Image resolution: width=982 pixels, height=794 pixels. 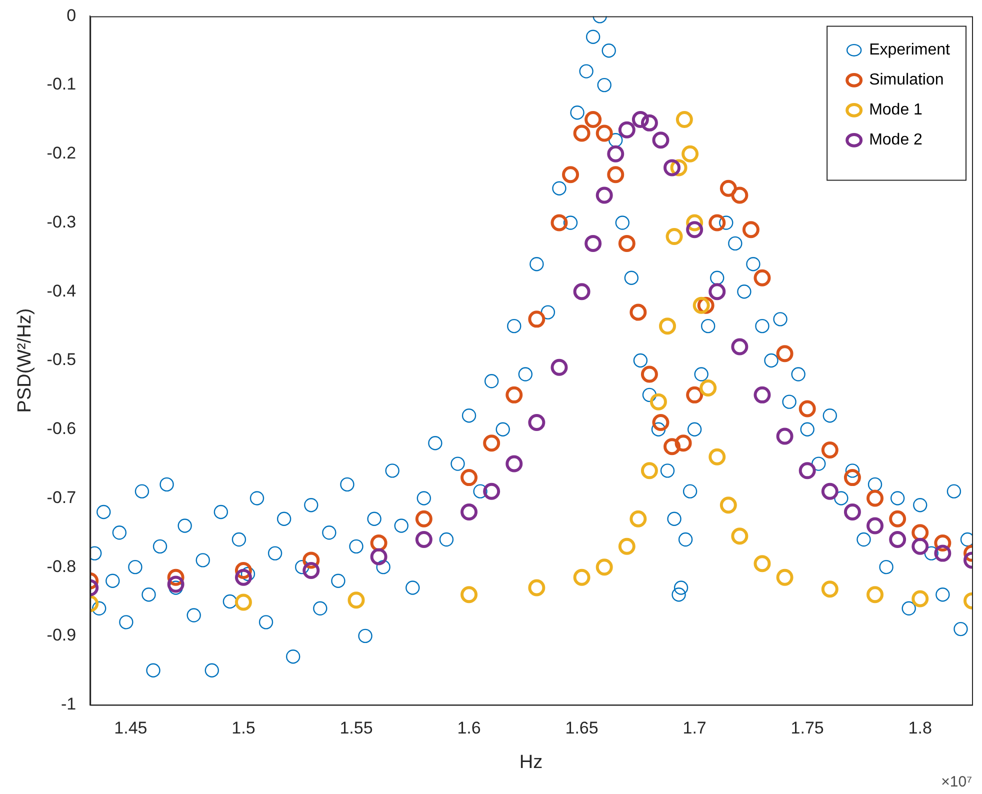 What do you see at coordinates (896, 140) in the screenshot?
I see `legend-label: Mode 2` at bounding box center [896, 140].